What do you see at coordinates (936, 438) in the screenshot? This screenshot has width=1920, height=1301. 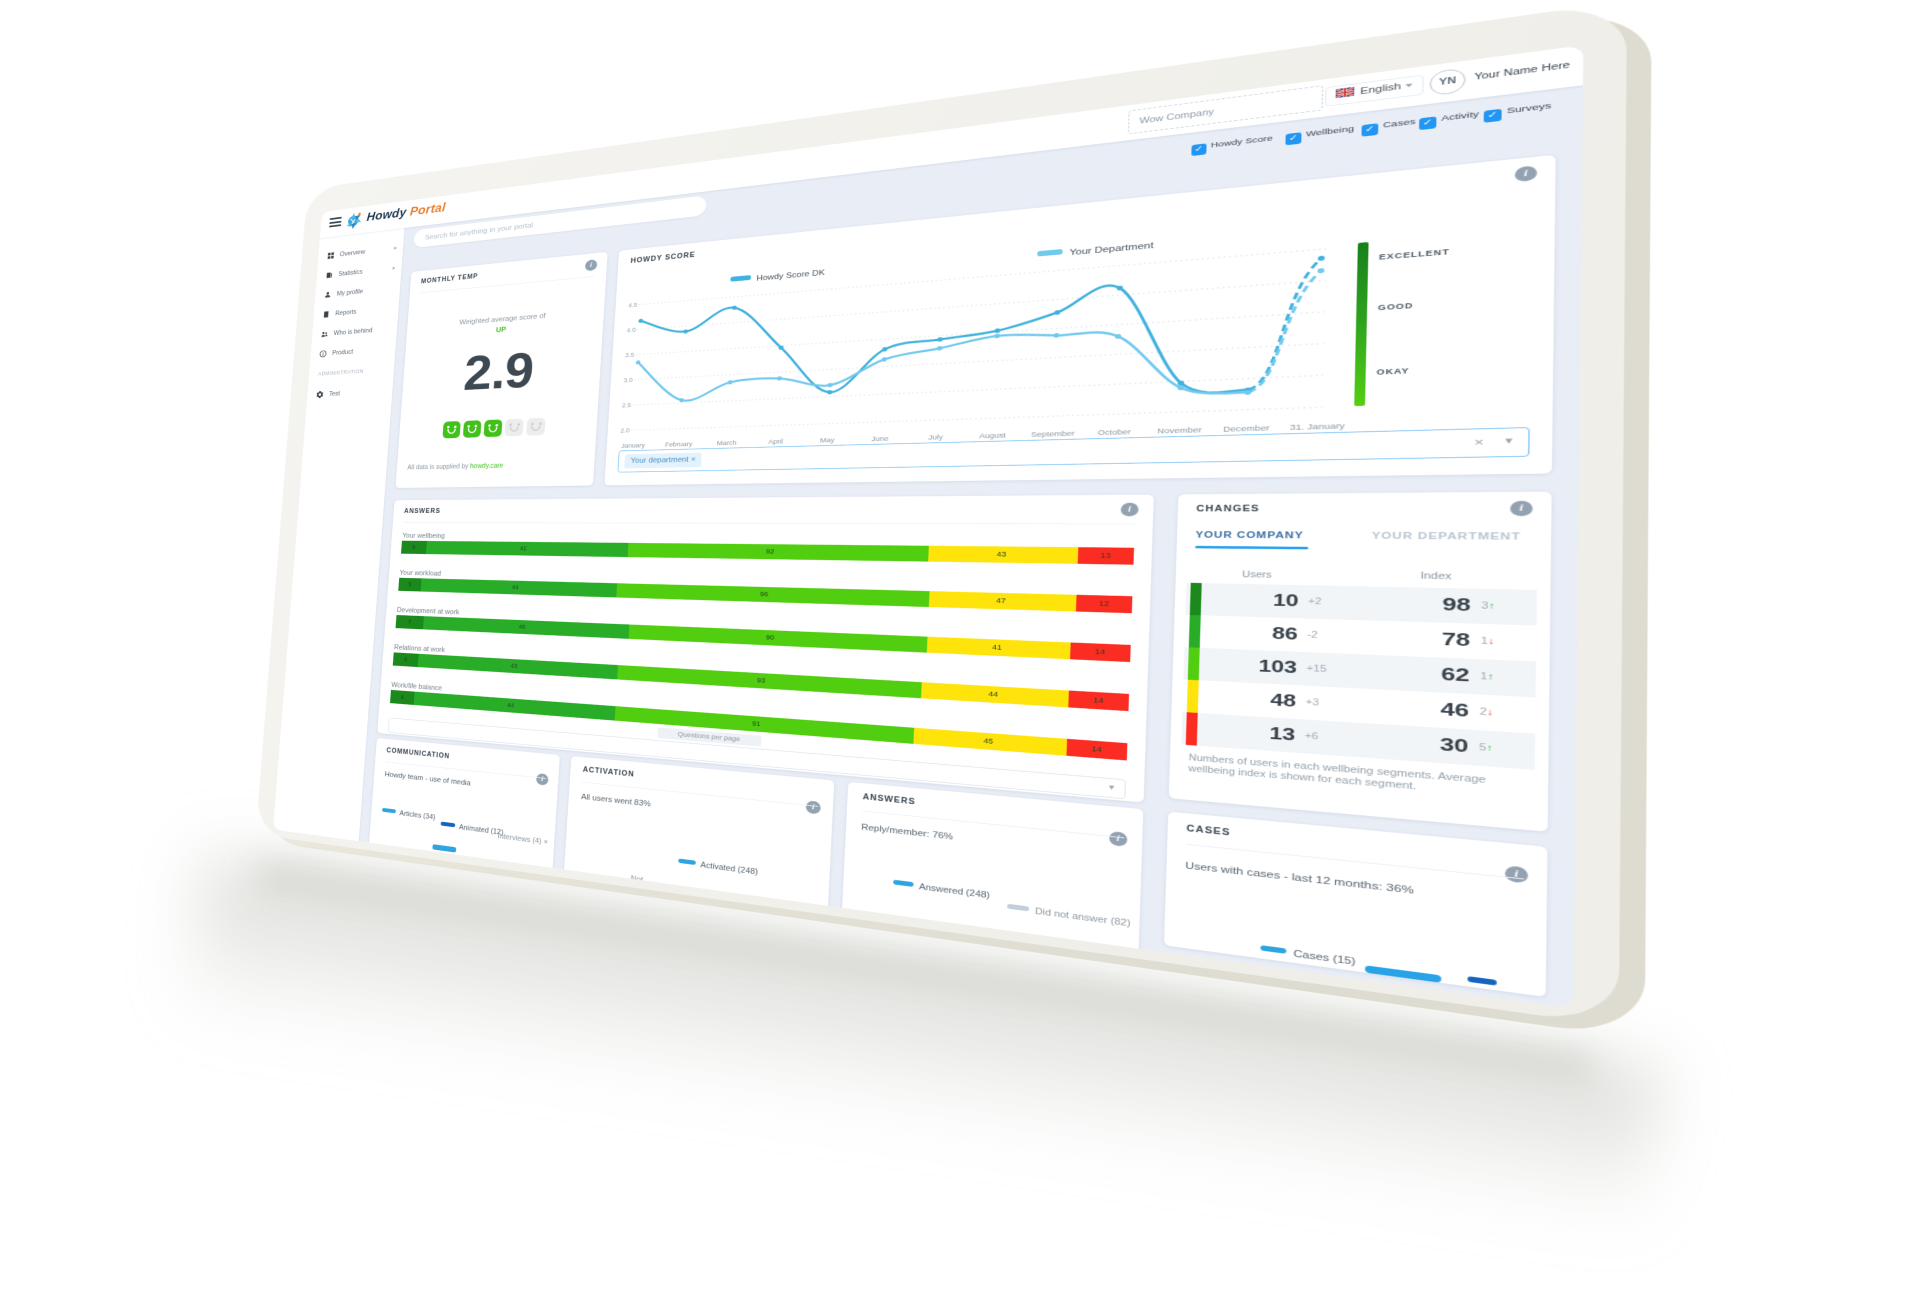 I see `svg-text: July` at bounding box center [936, 438].